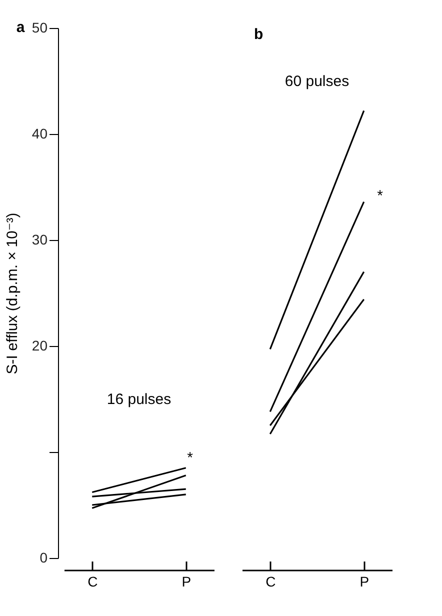  What do you see at coordinates (40, 240) in the screenshot?
I see `y-tick-label: 30` at bounding box center [40, 240].